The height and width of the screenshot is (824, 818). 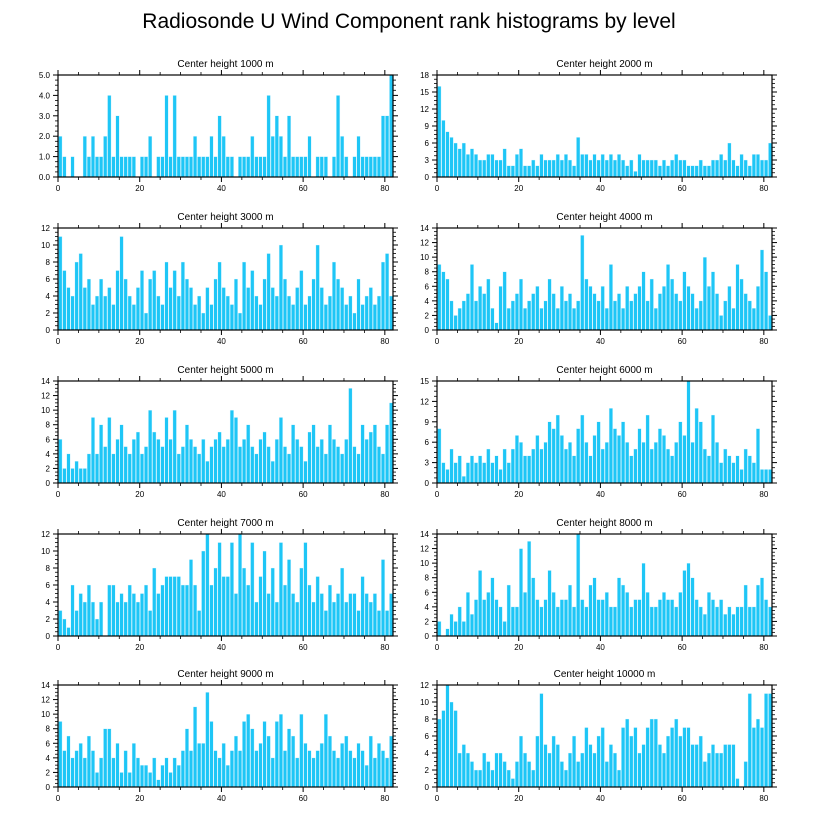 What do you see at coordinates (427, 592) in the screenshot?
I see `y-tick-label: 6` at bounding box center [427, 592].